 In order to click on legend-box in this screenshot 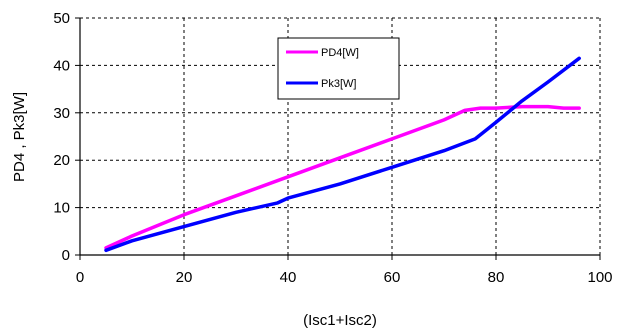, I will do `click(338, 68)`.